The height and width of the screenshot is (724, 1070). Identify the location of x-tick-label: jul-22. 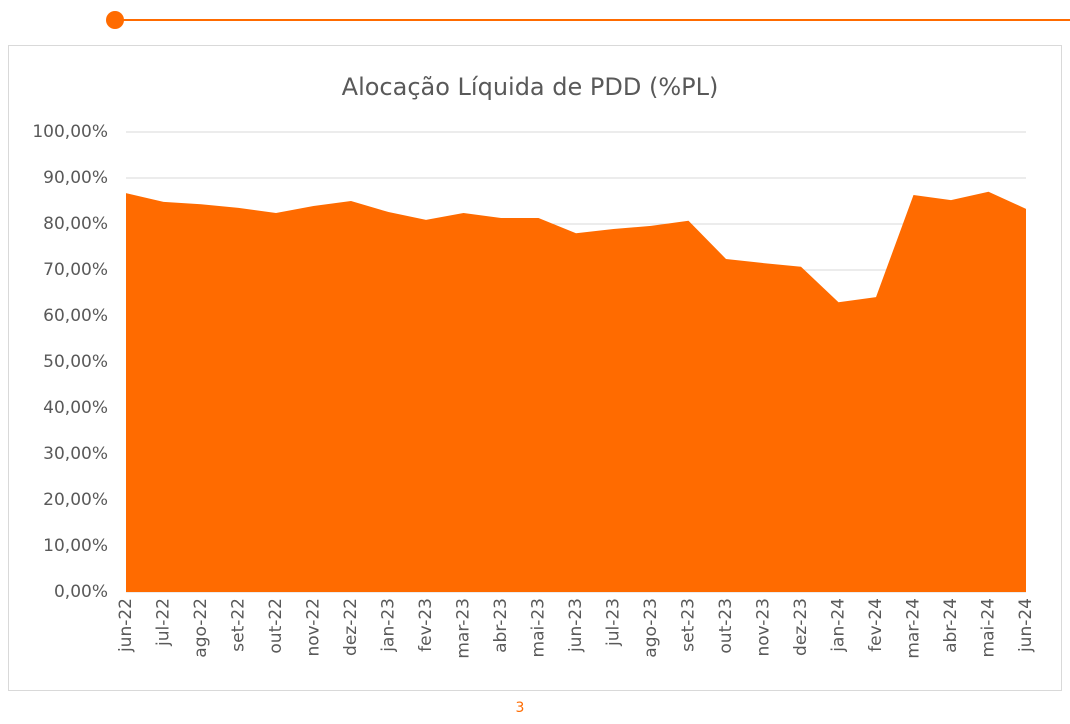
(164, 622).